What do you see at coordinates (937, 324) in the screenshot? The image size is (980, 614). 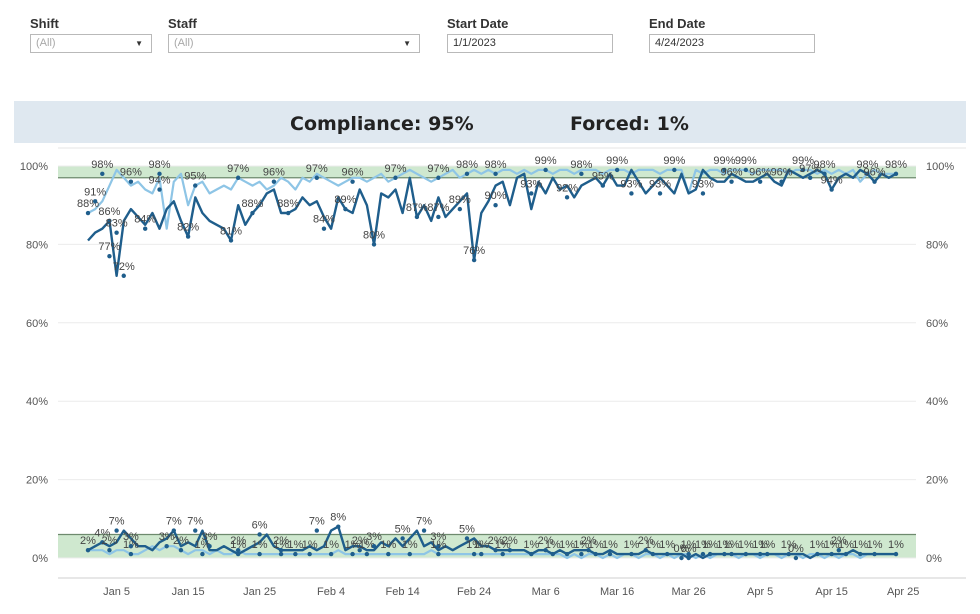 I see `y-tick-label-right: 60%` at bounding box center [937, 324].